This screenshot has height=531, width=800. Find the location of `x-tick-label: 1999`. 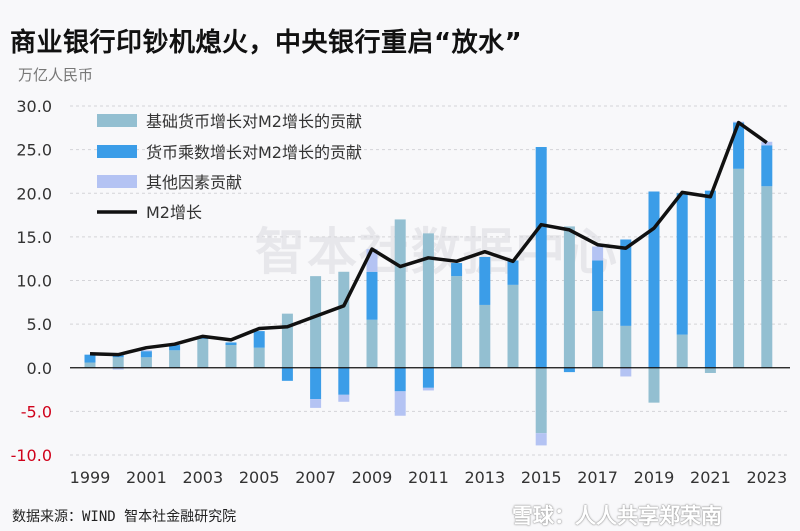

x-tick-label: 1999 is located at coordinates (90, 477).